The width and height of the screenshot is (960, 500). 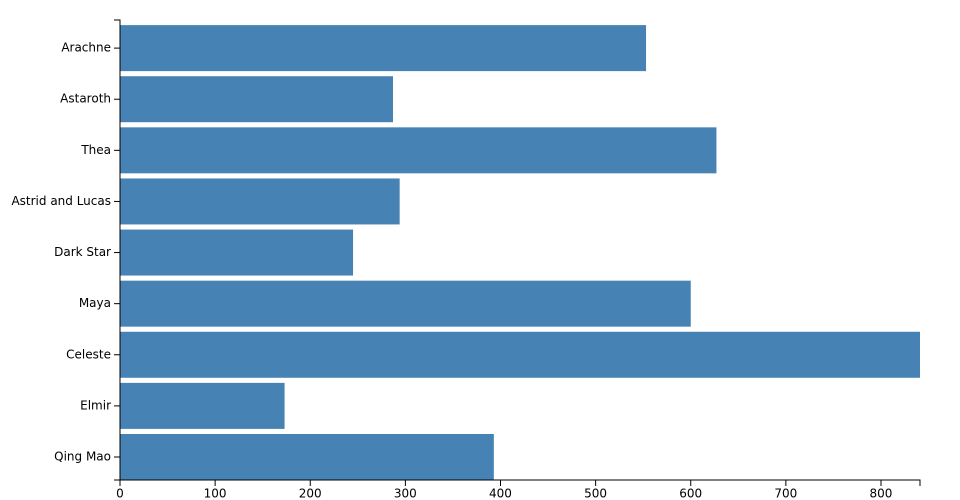 I want to click on y-tick-label: Astrid and Lucas, so click(x=61, y=201).